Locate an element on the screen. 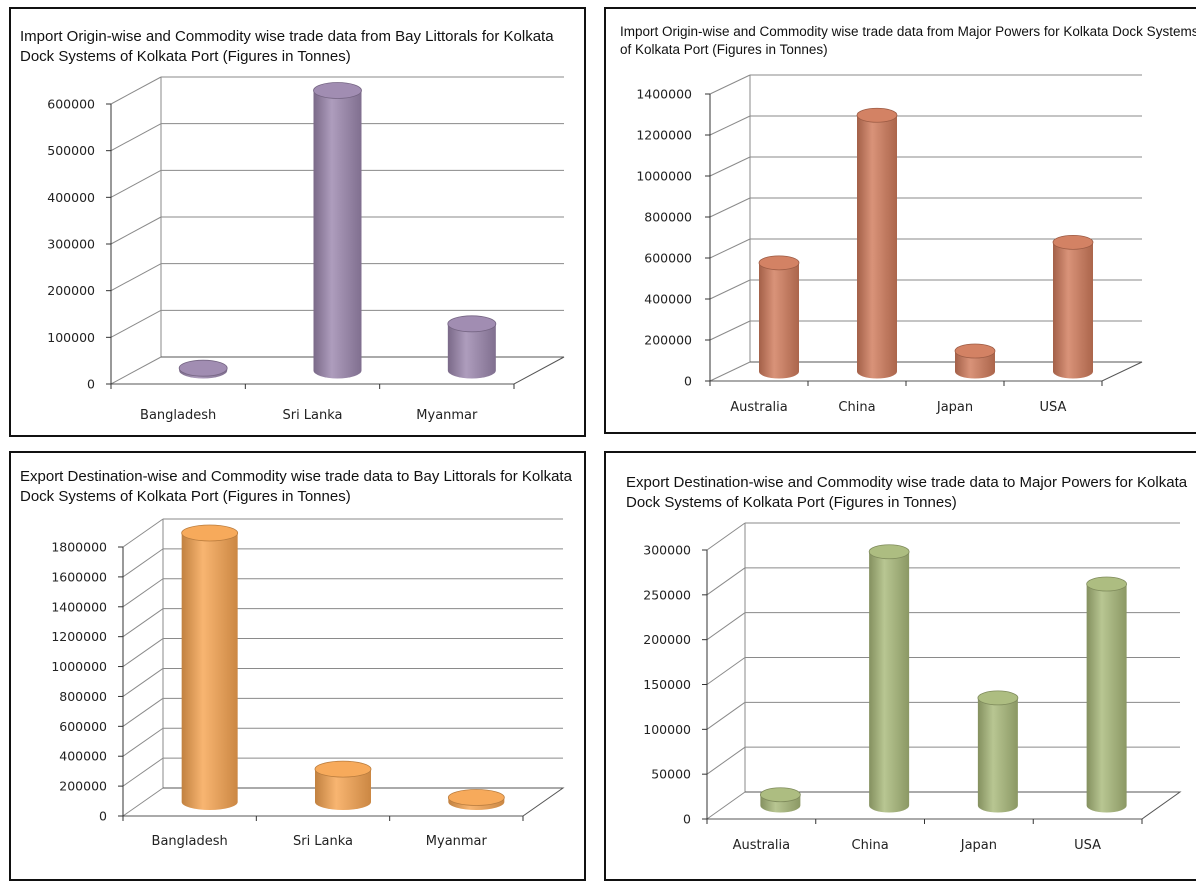 This screenshot has width=1196, height=883. x-category-label: USA is located at coordinates (1053, 407).